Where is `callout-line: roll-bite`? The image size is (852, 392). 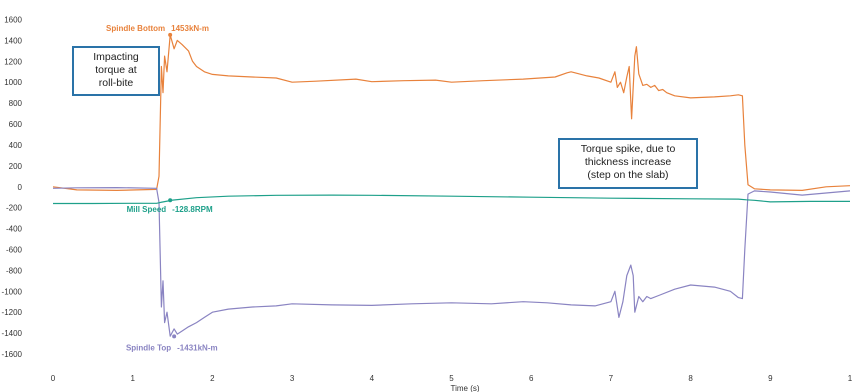
callout-line: roll-bite is located at coordinates (116, 83).